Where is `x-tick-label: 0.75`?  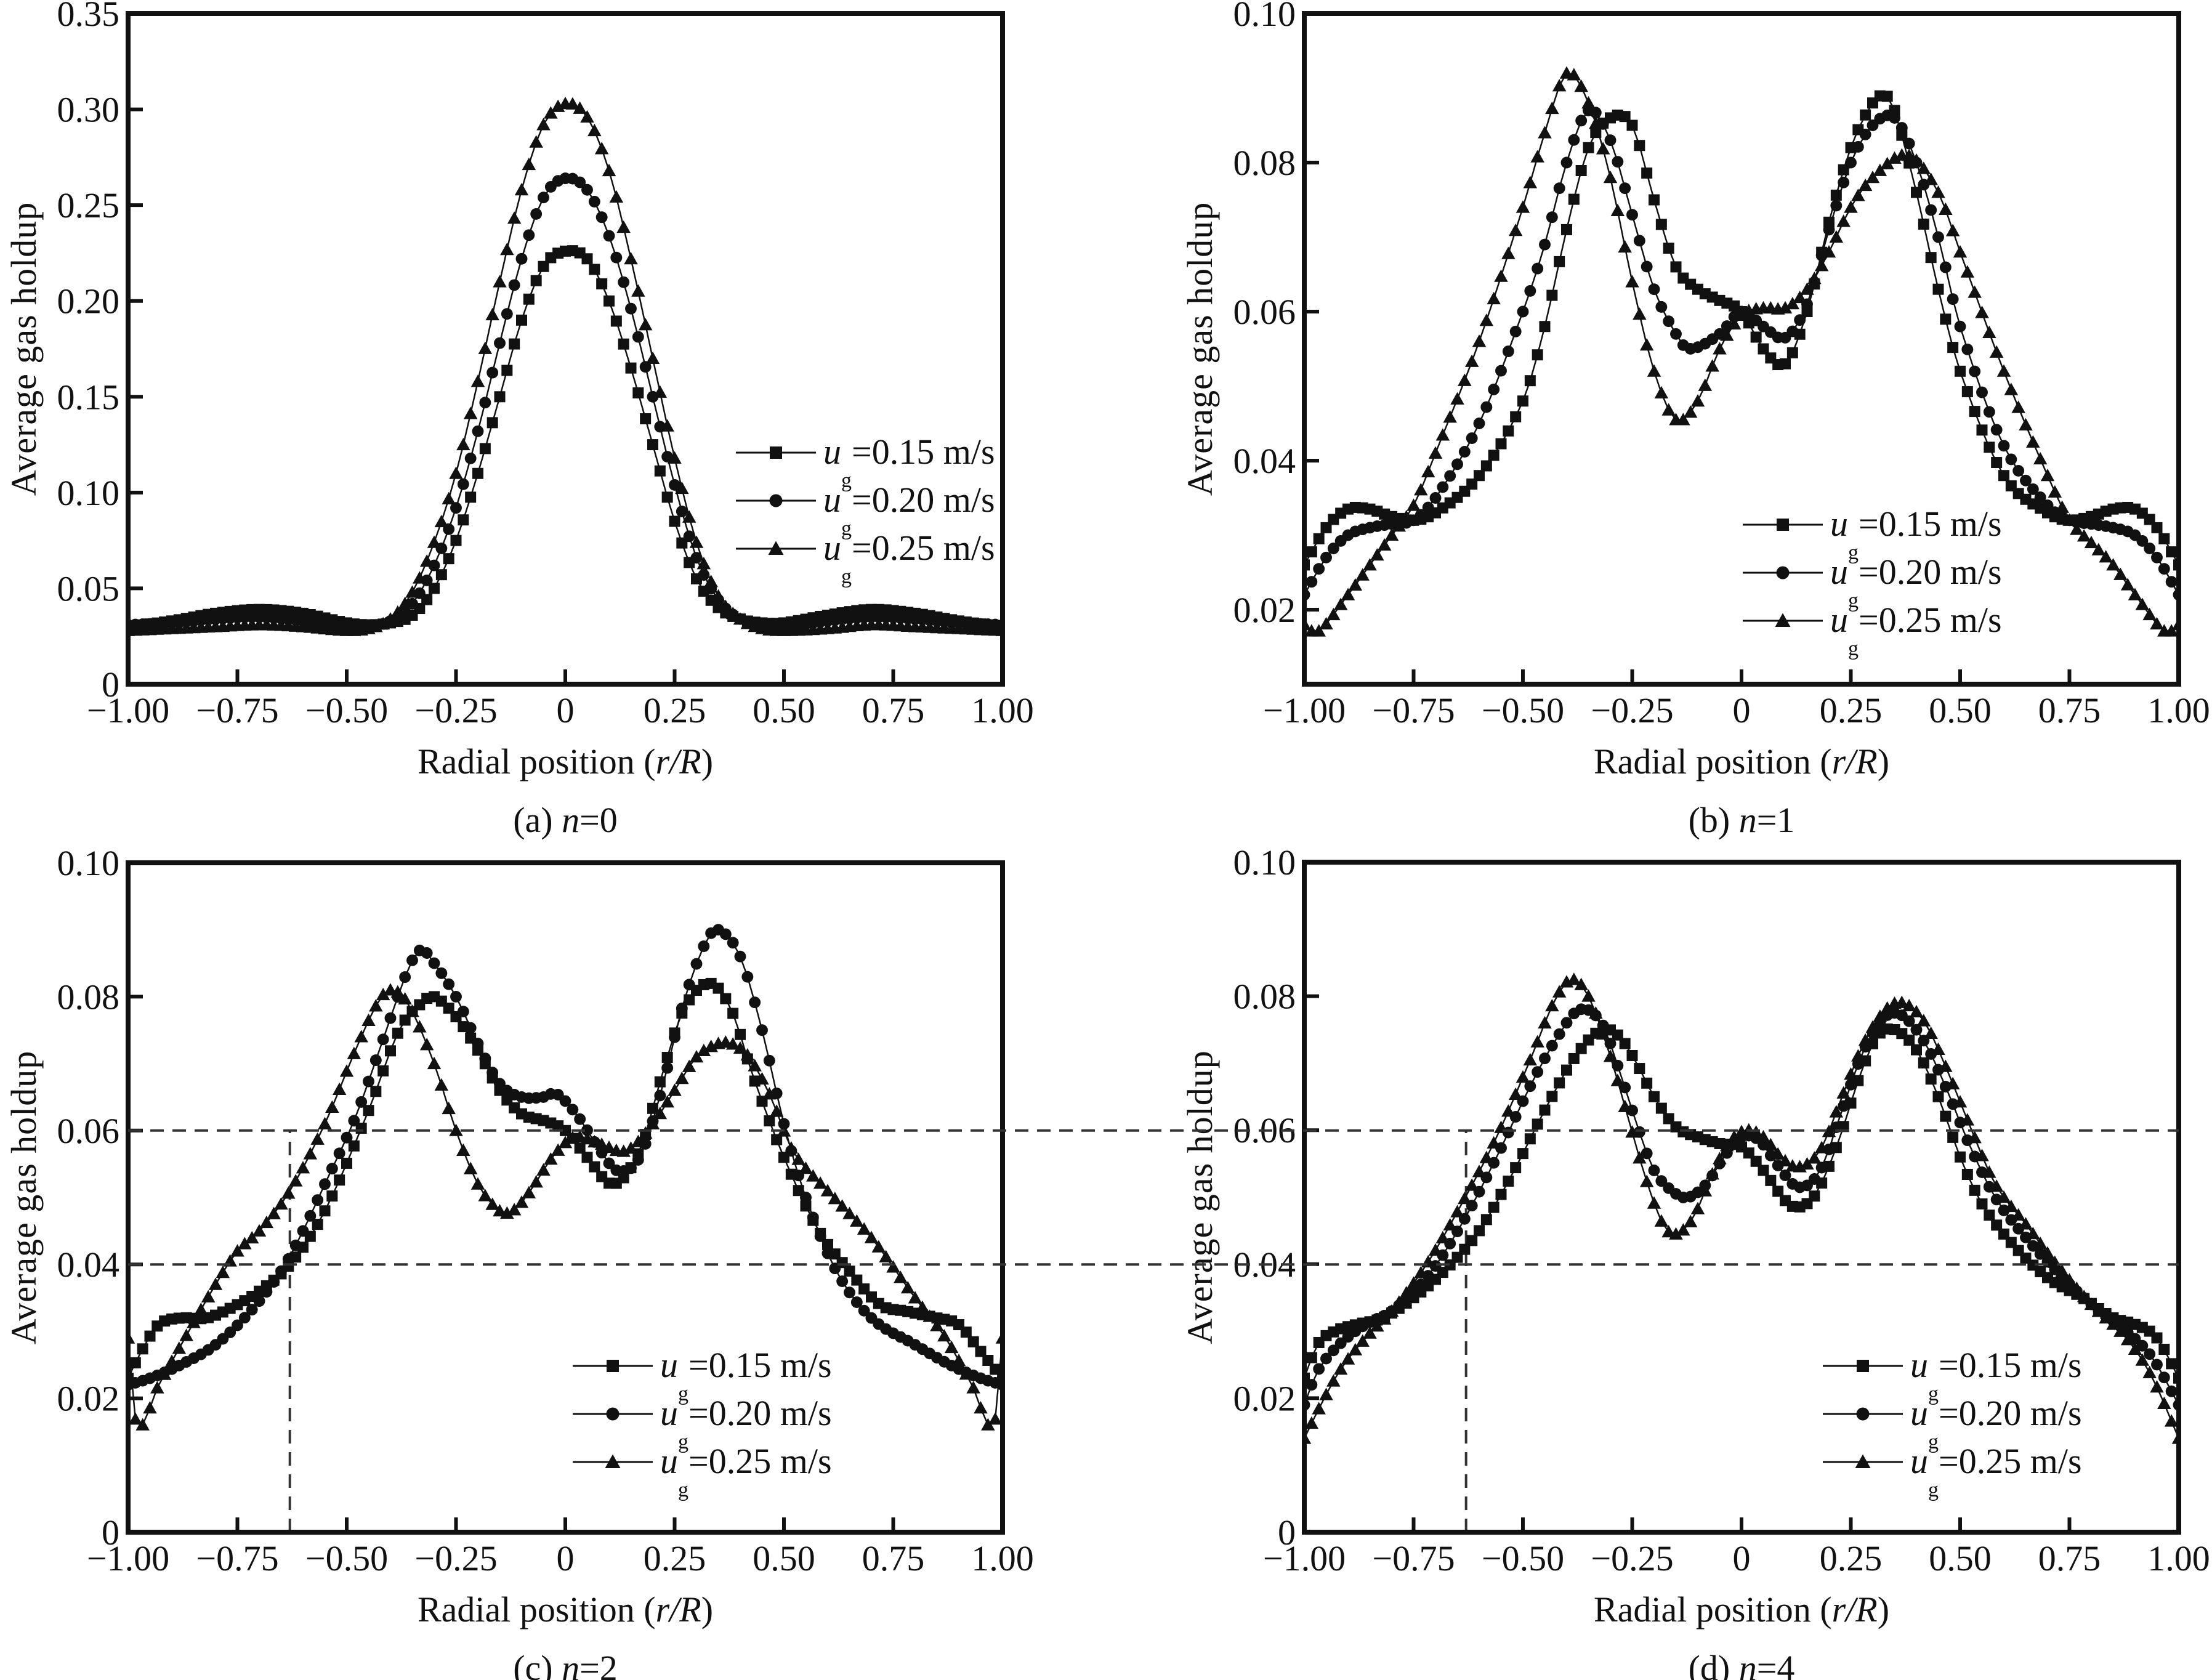 x-tick-label: 0.75 is located at coordinates (894, 710).